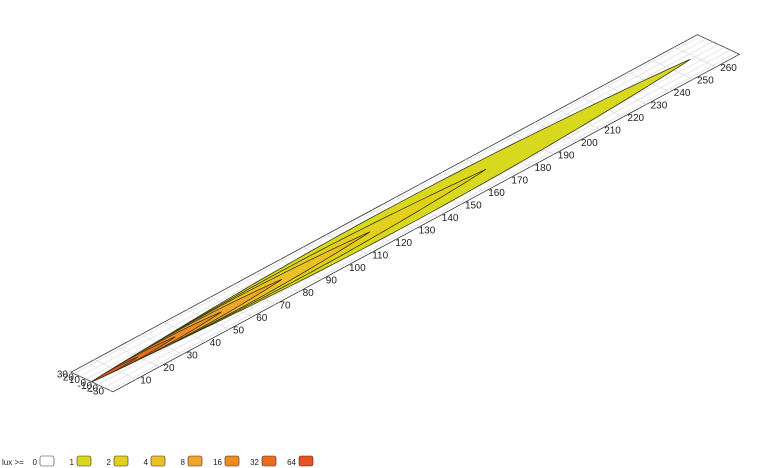 The width and height of the screenshot is (760, 468). Describe the element at coordinates (193, 355) in the screenshot. I see `x-tick-label: 30` at that location.